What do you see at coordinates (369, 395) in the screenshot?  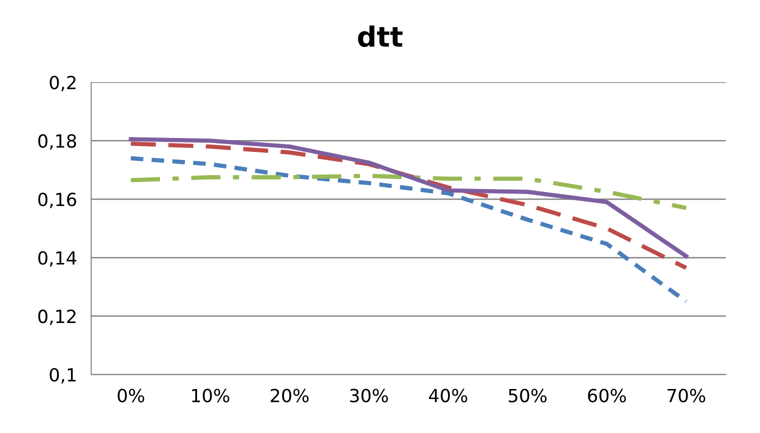 I see `x-tick-label: 30%` at bounding box center [369, 395].